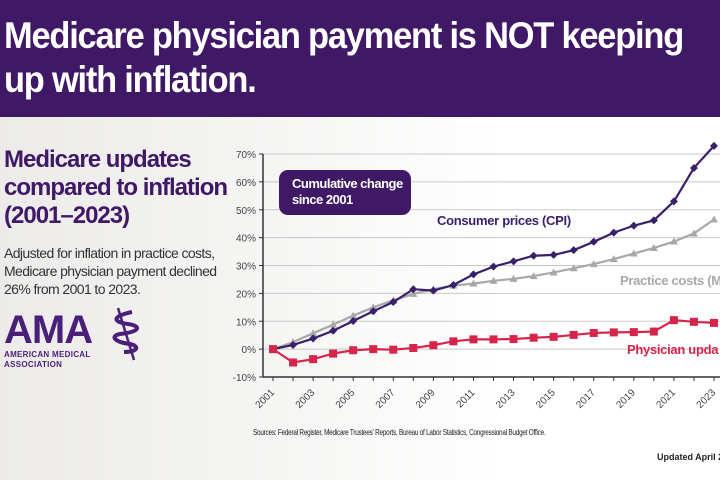 Image resolution: width=720 pixels, height=480 pixels. What do you see at coordinates (246, 239) in the screenshot?
I see `y-tick-label: 40%` at bounding box center [246, 239].